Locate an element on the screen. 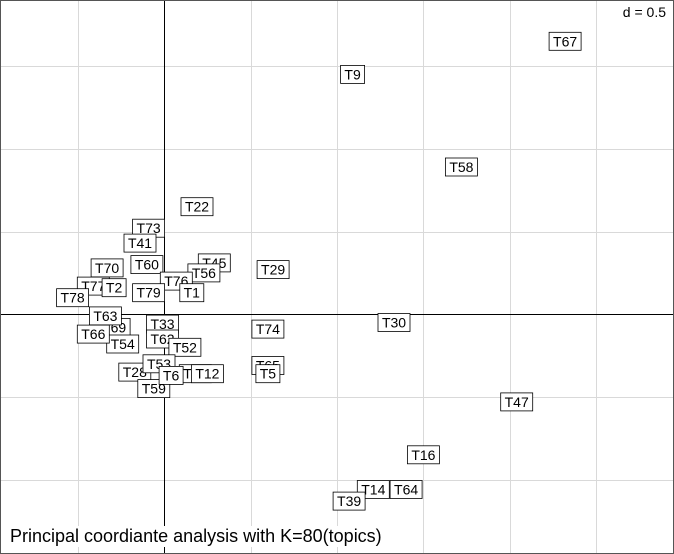  point-label-text: T5 is located at coordinates (268, 374).